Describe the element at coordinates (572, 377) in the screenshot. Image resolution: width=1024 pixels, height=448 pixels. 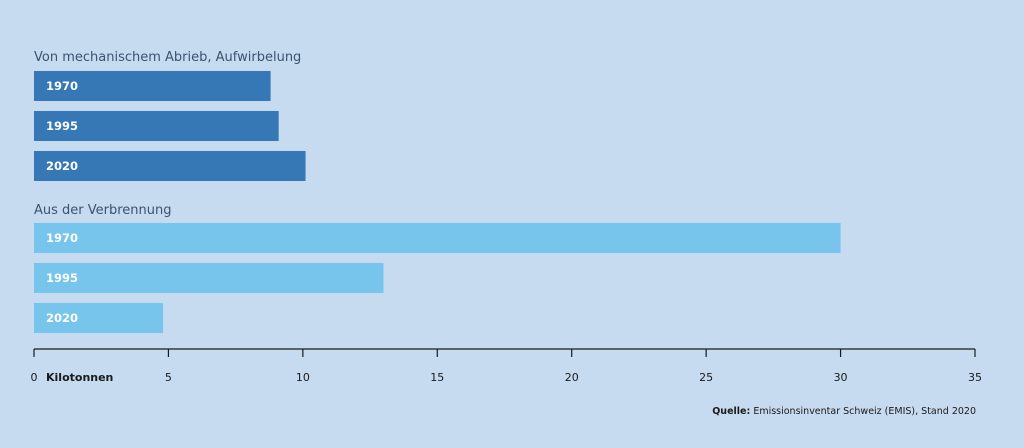
I see `x-tick-label: 20` at that location.